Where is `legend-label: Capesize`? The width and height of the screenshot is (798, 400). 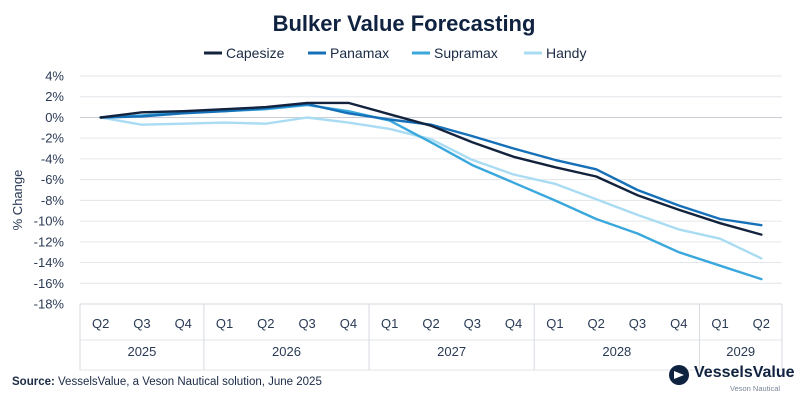 legend-label: Capesize is located at coordinates (255, 53).